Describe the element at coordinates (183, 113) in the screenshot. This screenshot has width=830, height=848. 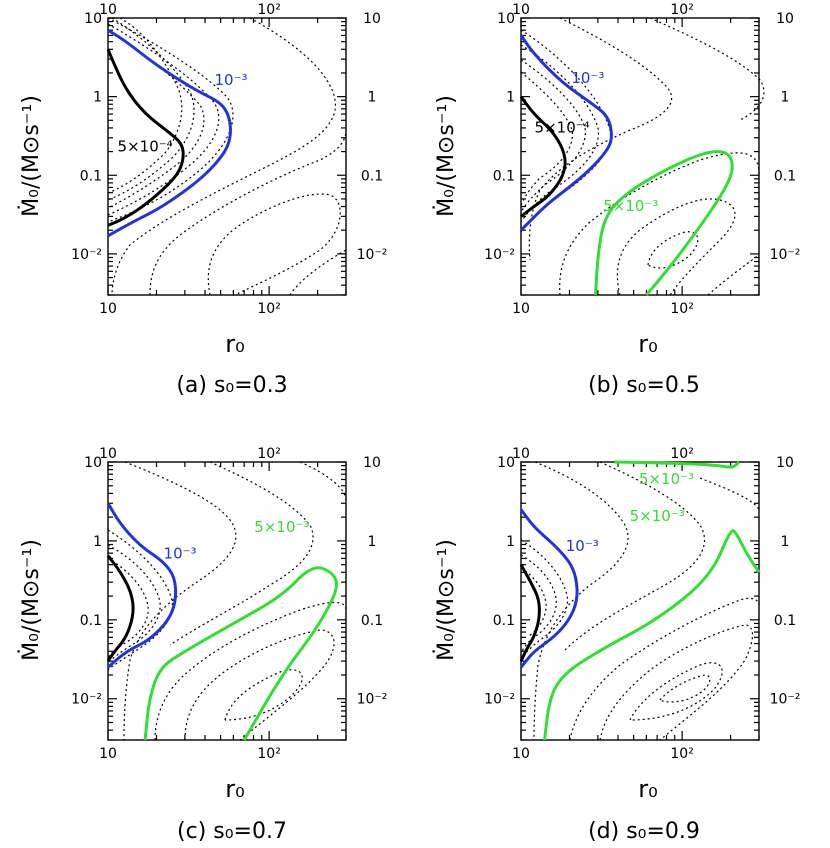
I see `panel-a-contour-labels: 10⁻³ 5×10⁻⁴` at that location.